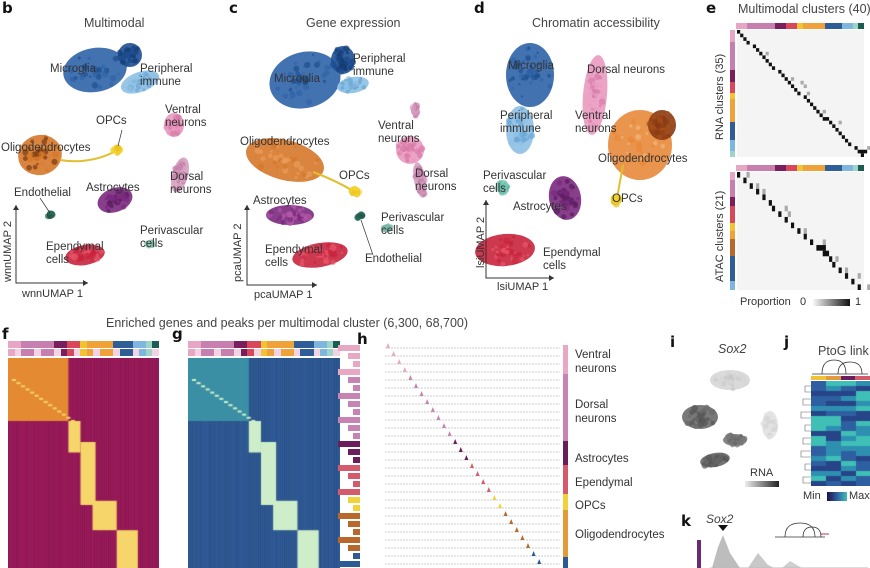  I want to click on cluster-label: Endothelial, so click(42, 193).